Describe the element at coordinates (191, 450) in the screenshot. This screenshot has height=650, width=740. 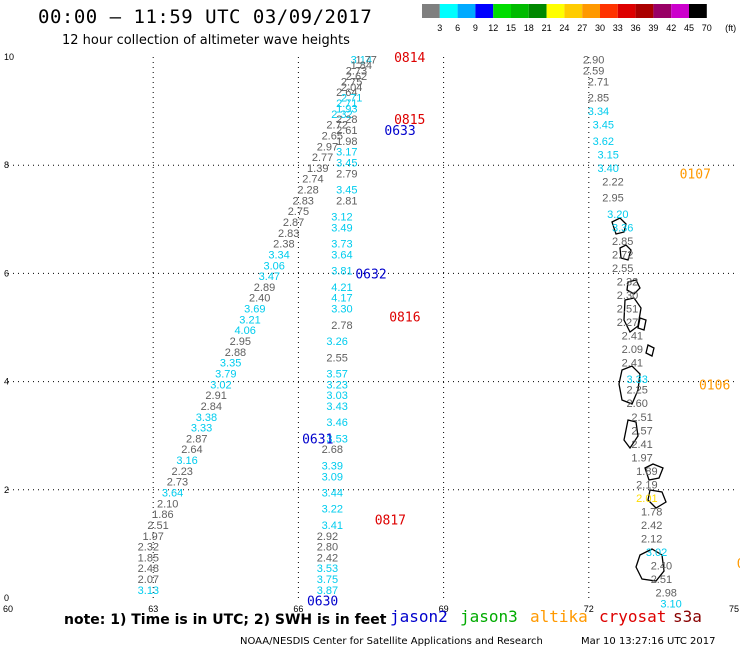
I see `data-point-label: 2.64` at that location.